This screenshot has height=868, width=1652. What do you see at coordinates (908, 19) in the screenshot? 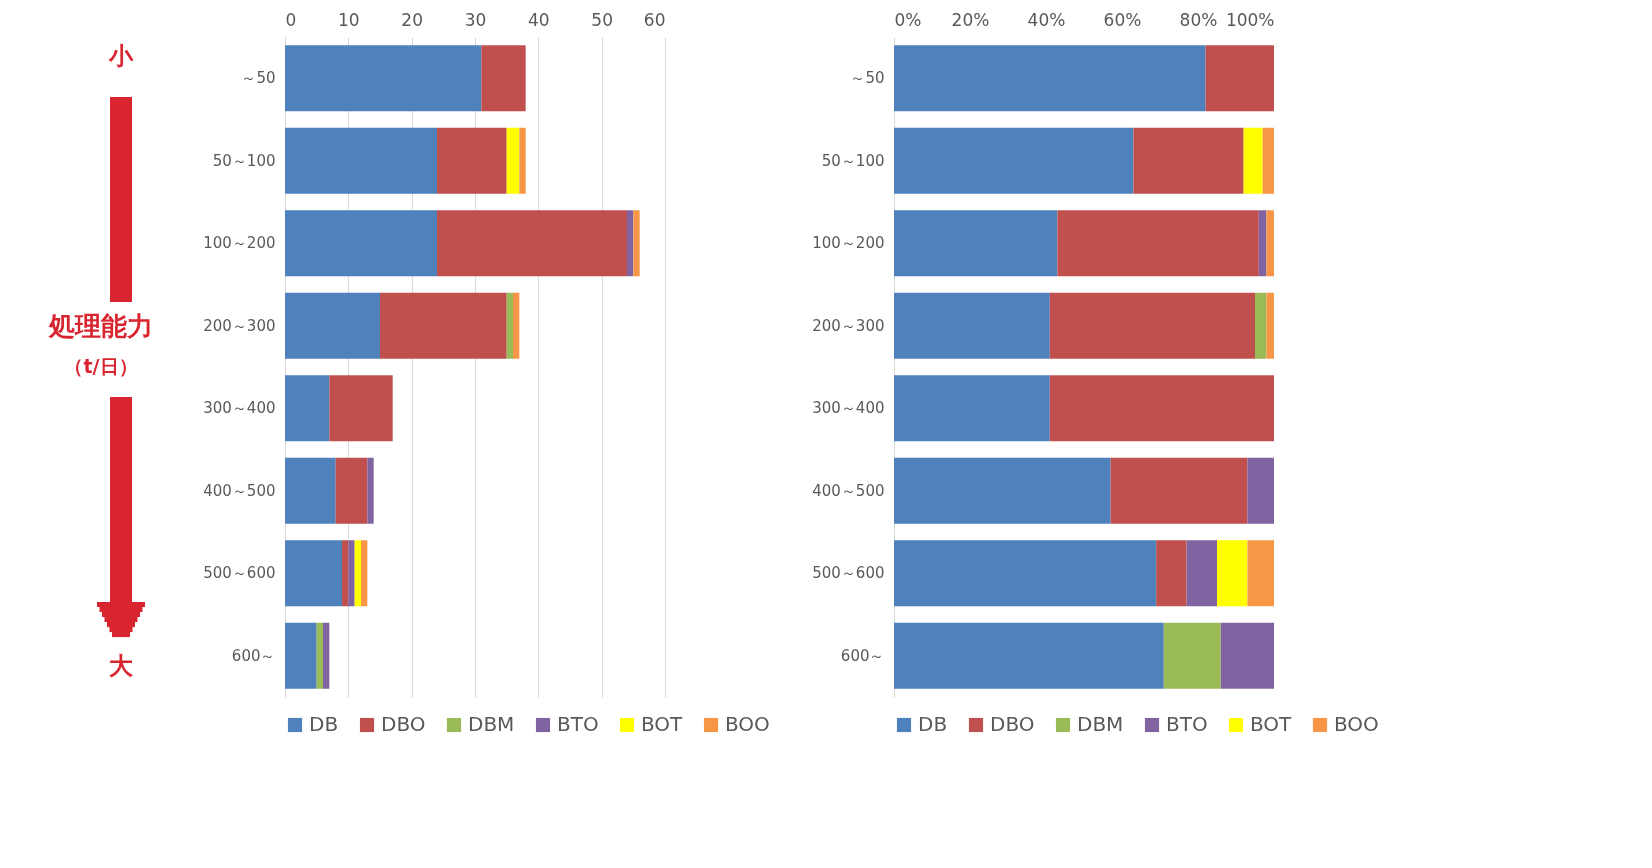
I see `x-tick-label: 0%` at bounding box center [908, 19].